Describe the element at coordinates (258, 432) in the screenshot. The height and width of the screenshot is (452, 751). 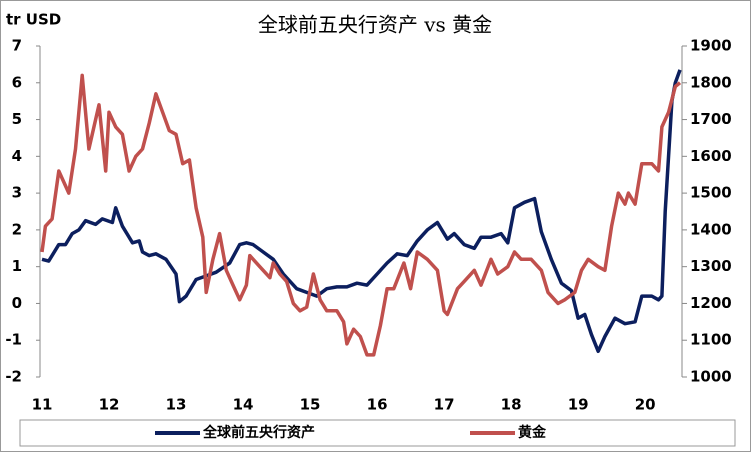
I see `legend-label: 全球前五央行资产` at that location.